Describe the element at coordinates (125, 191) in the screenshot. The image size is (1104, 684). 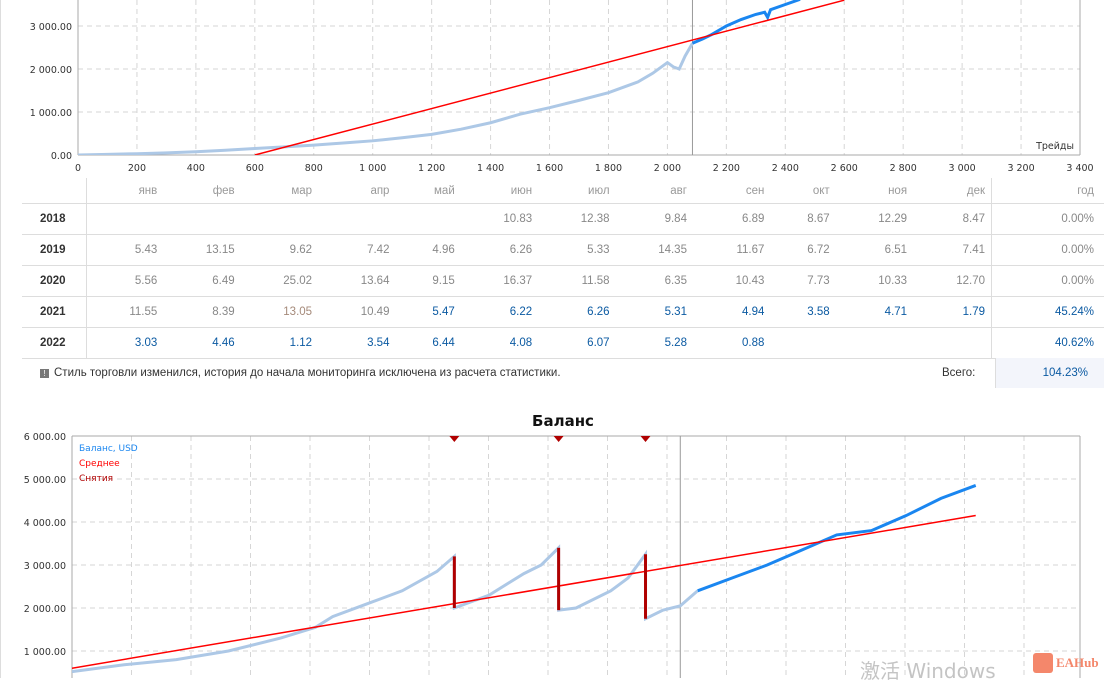
I see `column-header: янв` at that location.